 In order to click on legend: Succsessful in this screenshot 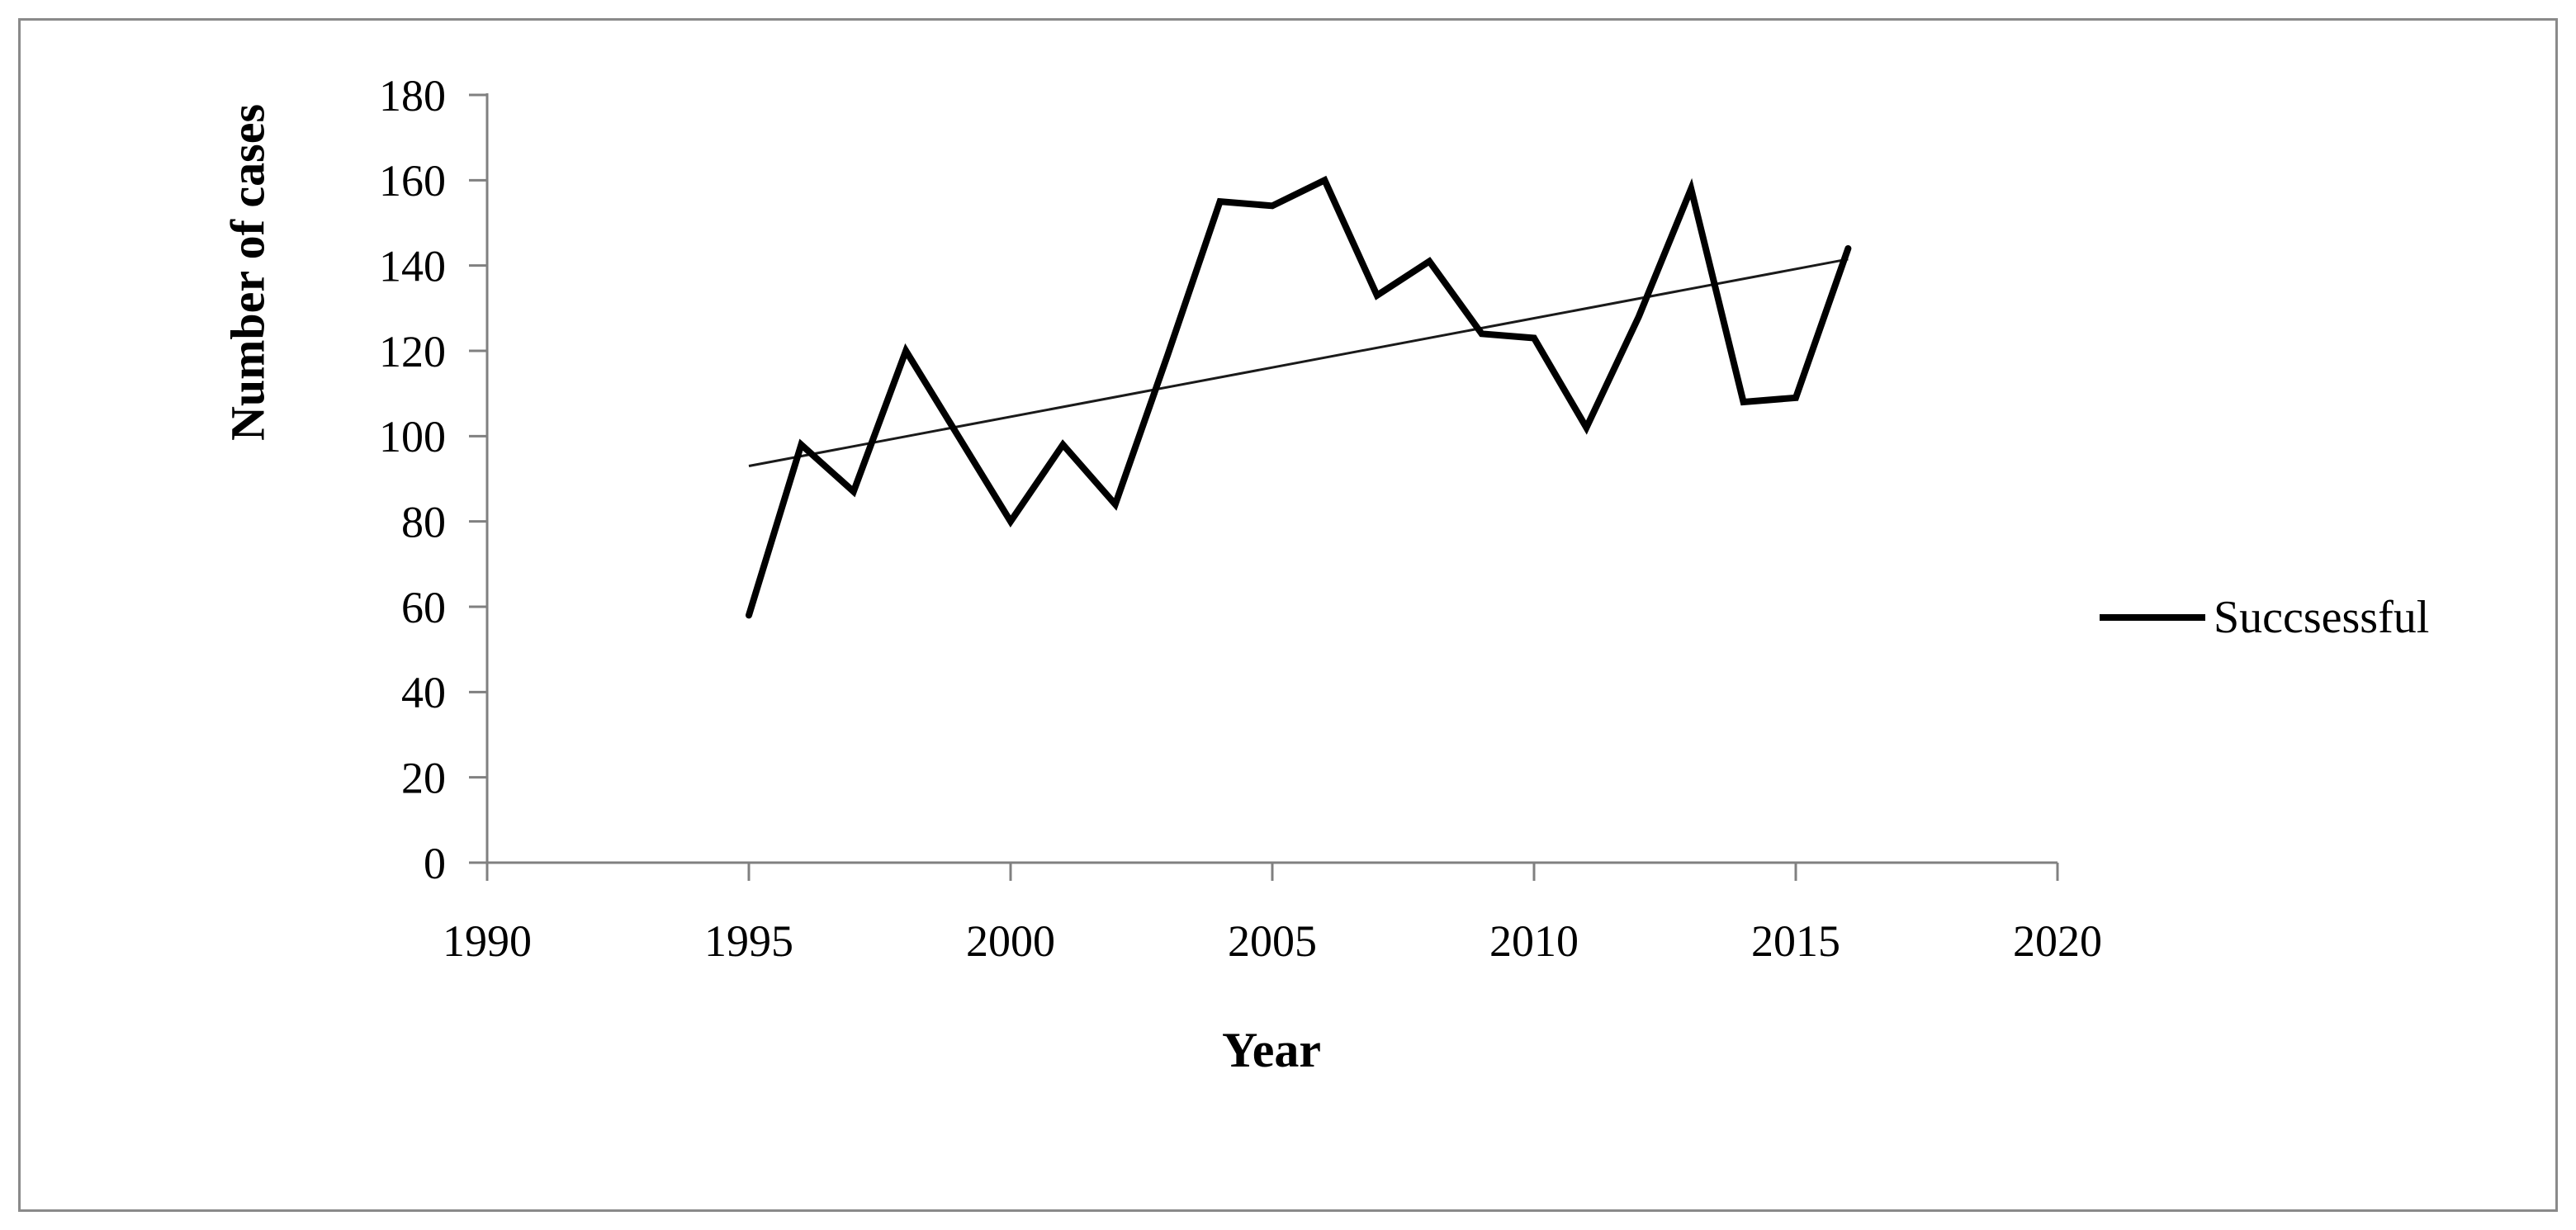, I will do `click(2264, 617)`.